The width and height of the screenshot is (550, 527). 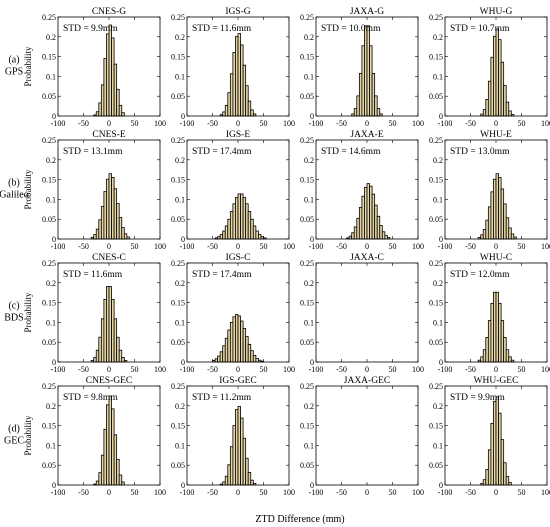 What do you see at coordinates (90, 398) in the screenshot?
I see `std-annotation: STD = 9.8mm` at bounding box center [90, 398].